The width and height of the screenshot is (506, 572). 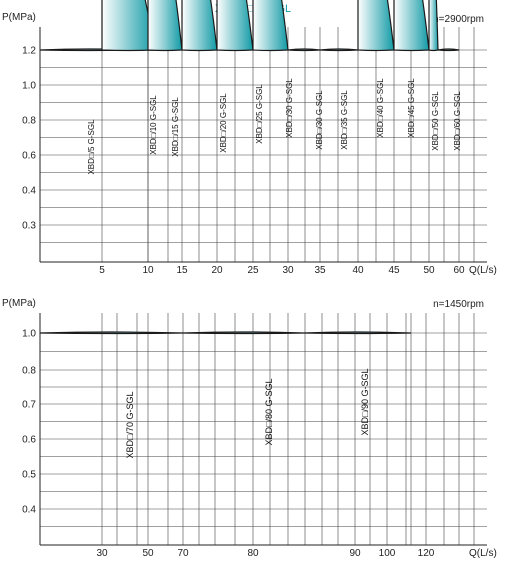 I want to click on series-label: XBD□/45 G-SGL, so click(x=411, y=108).